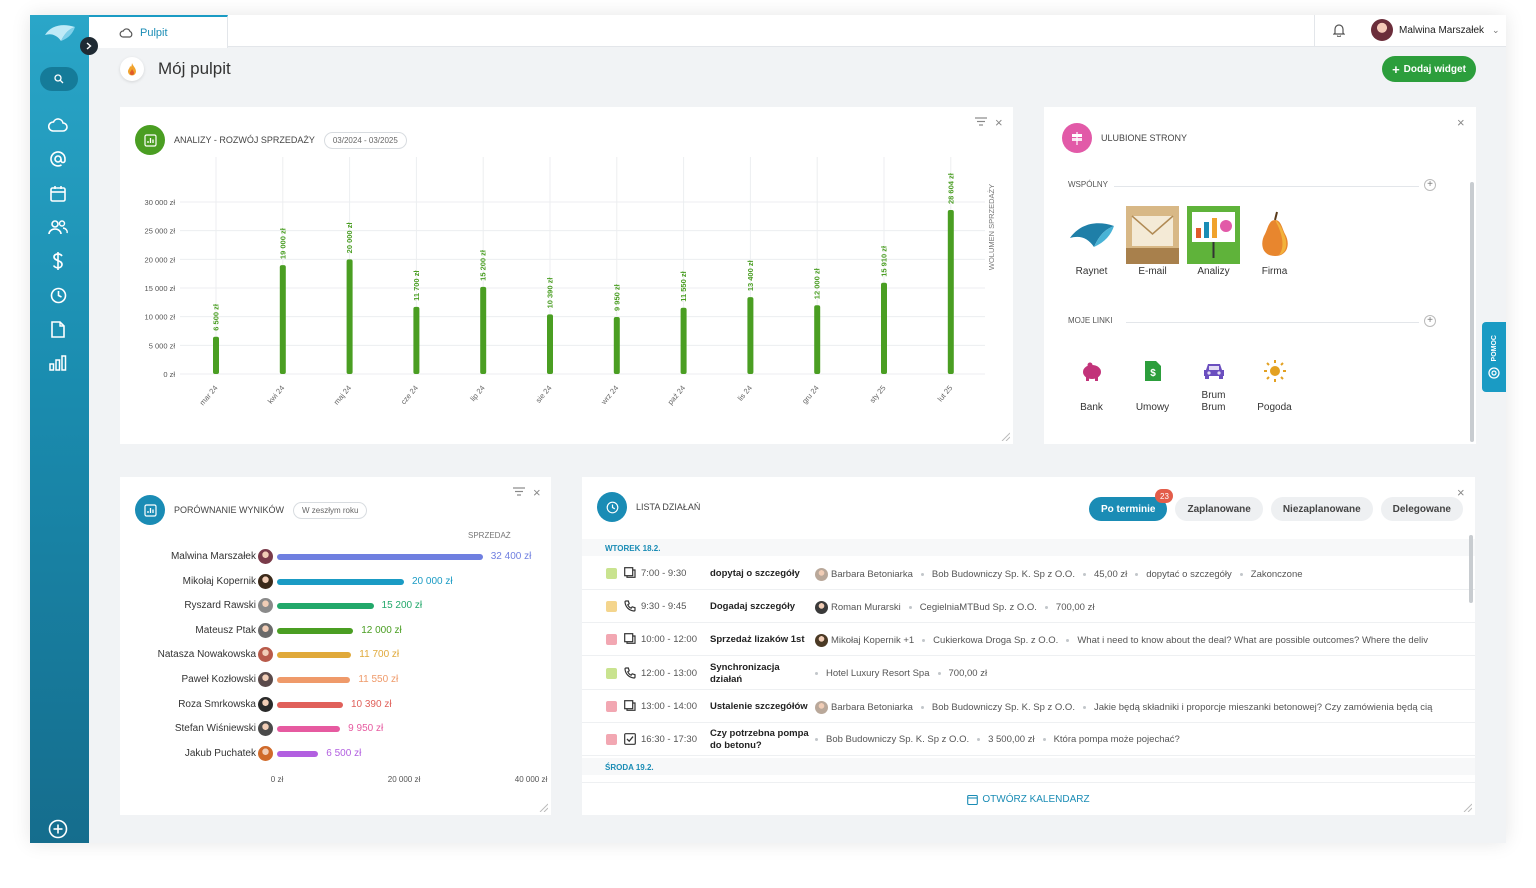  What do you see at coordinates (1274, 245) in the screenshot?
I see `favorite-tile-firma: Firma` at bounding box center [1274, 245].